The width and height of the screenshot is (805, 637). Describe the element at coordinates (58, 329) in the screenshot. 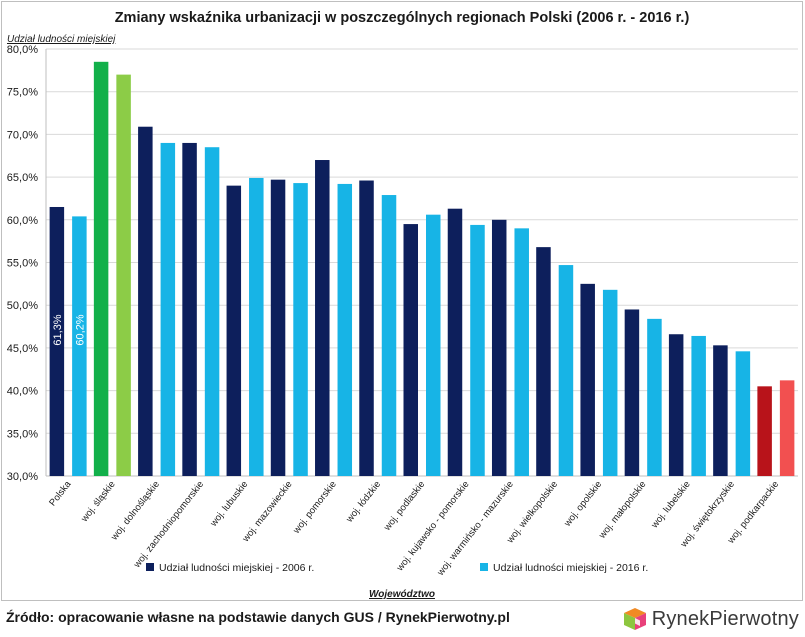

I see `data-label: 61,3%` at that location.